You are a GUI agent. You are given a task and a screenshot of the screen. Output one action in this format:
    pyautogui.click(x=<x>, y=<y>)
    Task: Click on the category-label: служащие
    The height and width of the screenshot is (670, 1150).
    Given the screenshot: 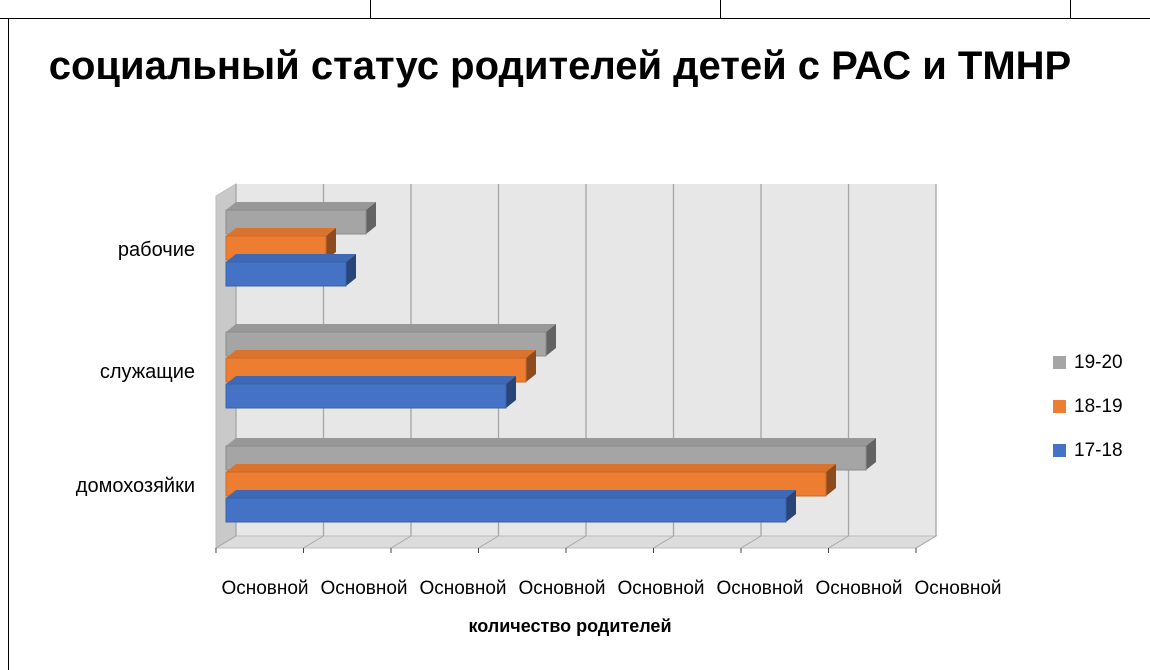 What is the action you would take?
    pyautogui.click(x=147, y=372)
    